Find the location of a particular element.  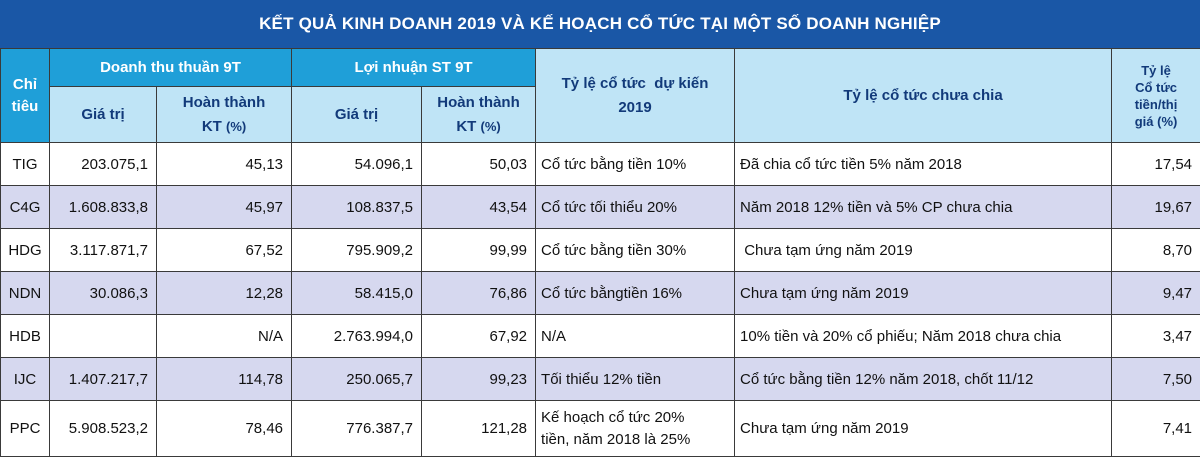

header-ty-le-thi-gia-line-1: Tỷ lệ is located at coordinates (1156, 70).